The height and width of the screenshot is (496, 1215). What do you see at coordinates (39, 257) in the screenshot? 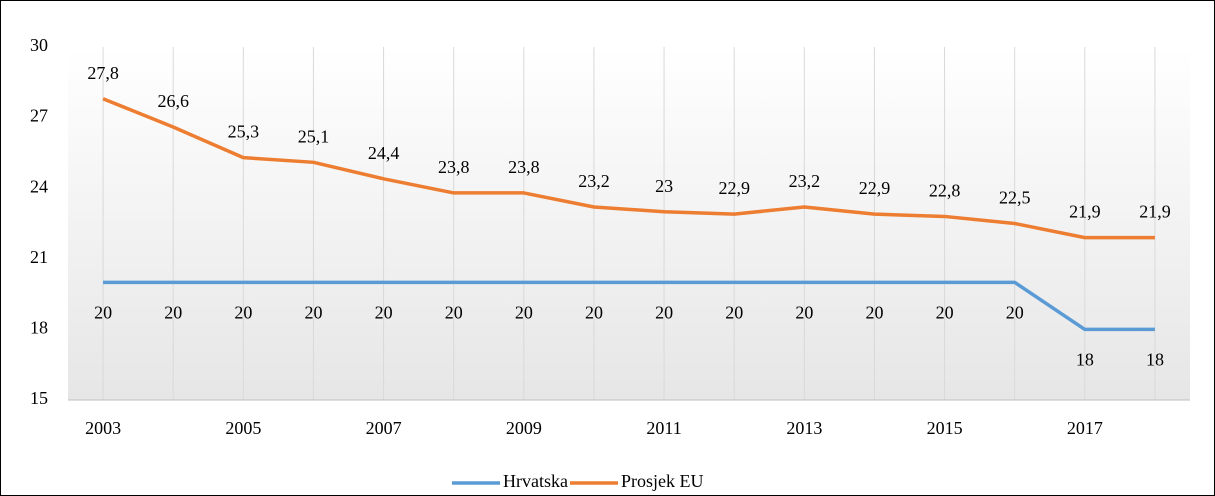
I see `y-tick-label: 21` at bounding box center [39, 257].